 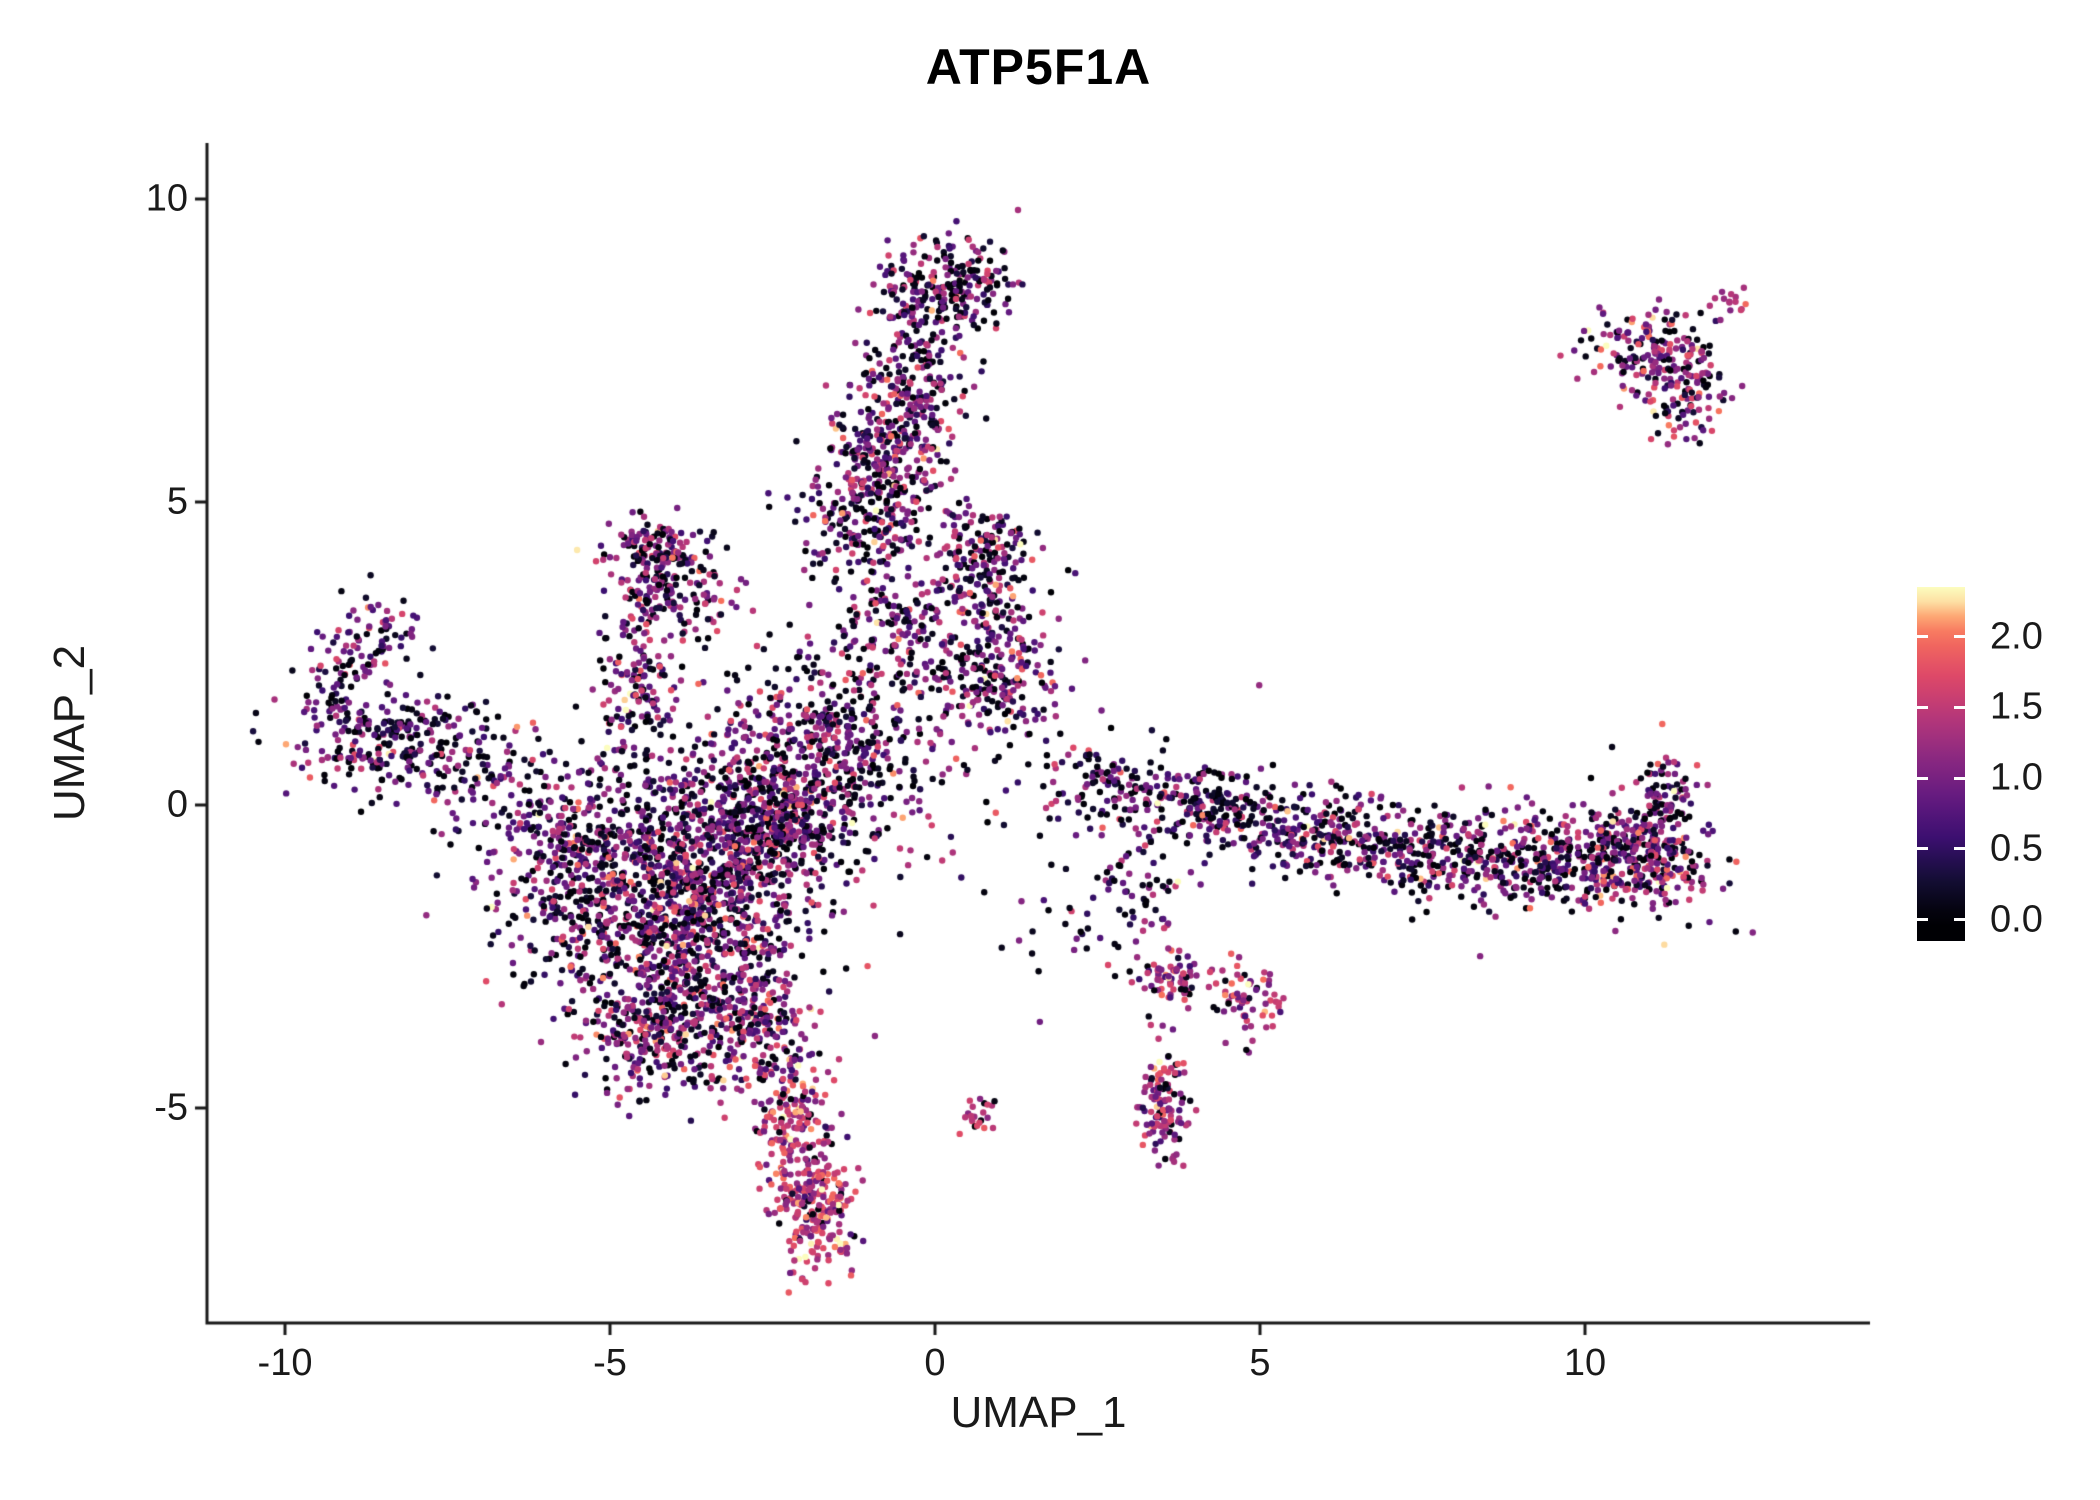 What do you see at coordinates (2016, 919) in the screenshot?
I see `colorbar-tick-label: 0.0` at bounding box center [2016, 919].